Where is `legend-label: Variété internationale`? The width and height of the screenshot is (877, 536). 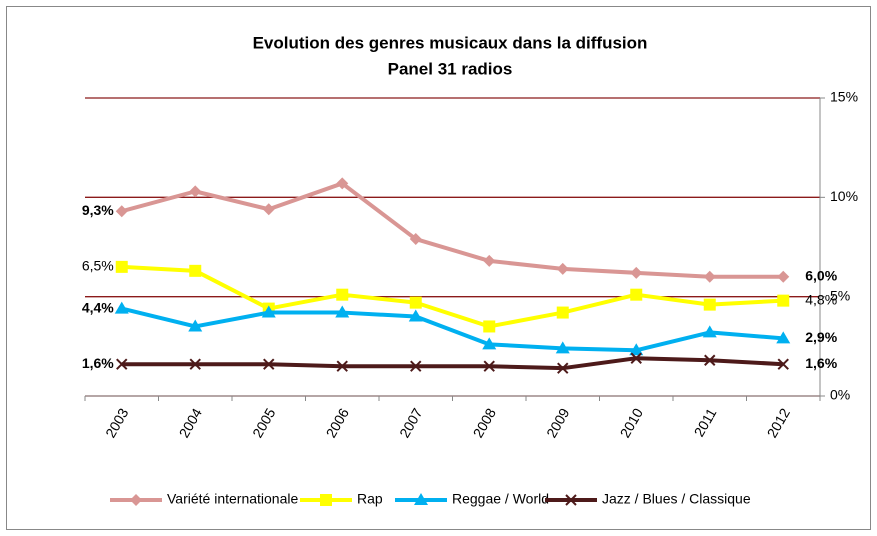
legend-label: Variété internationale is located at coordinates (232, 499).